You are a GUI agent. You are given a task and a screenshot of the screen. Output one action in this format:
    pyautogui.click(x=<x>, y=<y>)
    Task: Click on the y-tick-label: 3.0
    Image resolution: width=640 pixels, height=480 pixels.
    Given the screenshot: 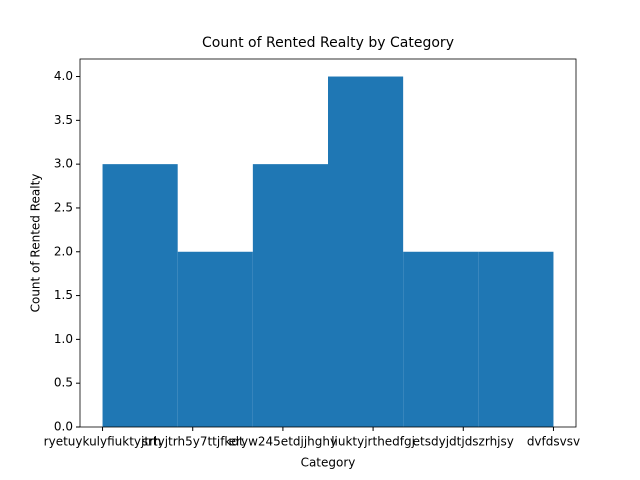 What is the action you would take?
    pyautogui.click(x=63, y=164)
    